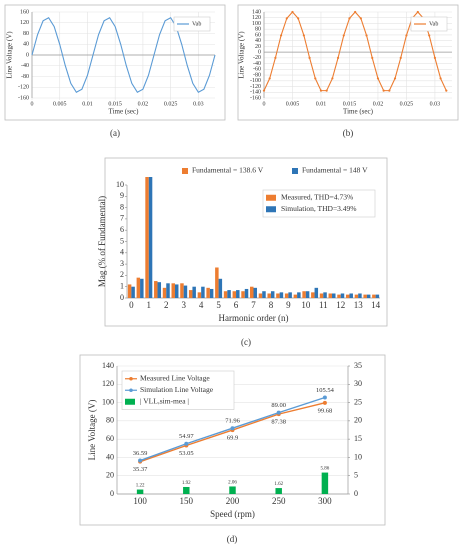 Image resolution: width=465 pixels, height=550 pixels. I want to click on y-tick-label: 140, so click(256, 12).